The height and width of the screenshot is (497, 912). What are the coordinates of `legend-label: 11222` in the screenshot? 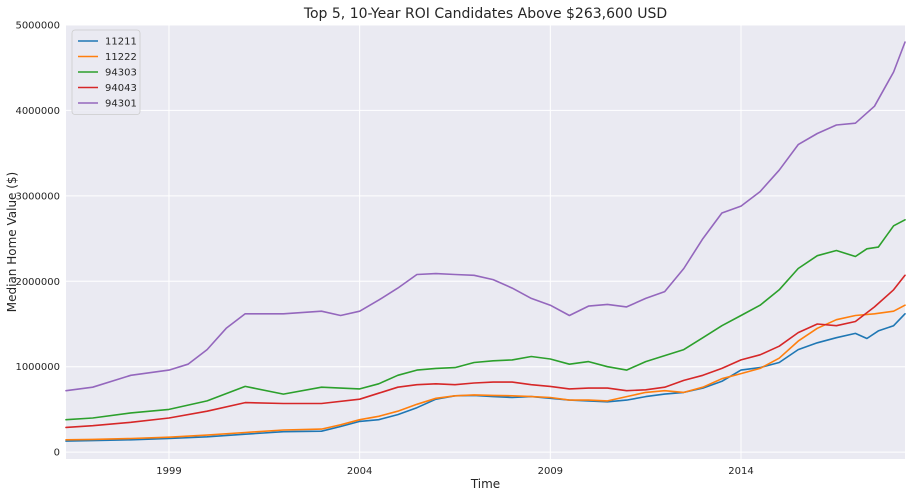 It's located at (121, 57).